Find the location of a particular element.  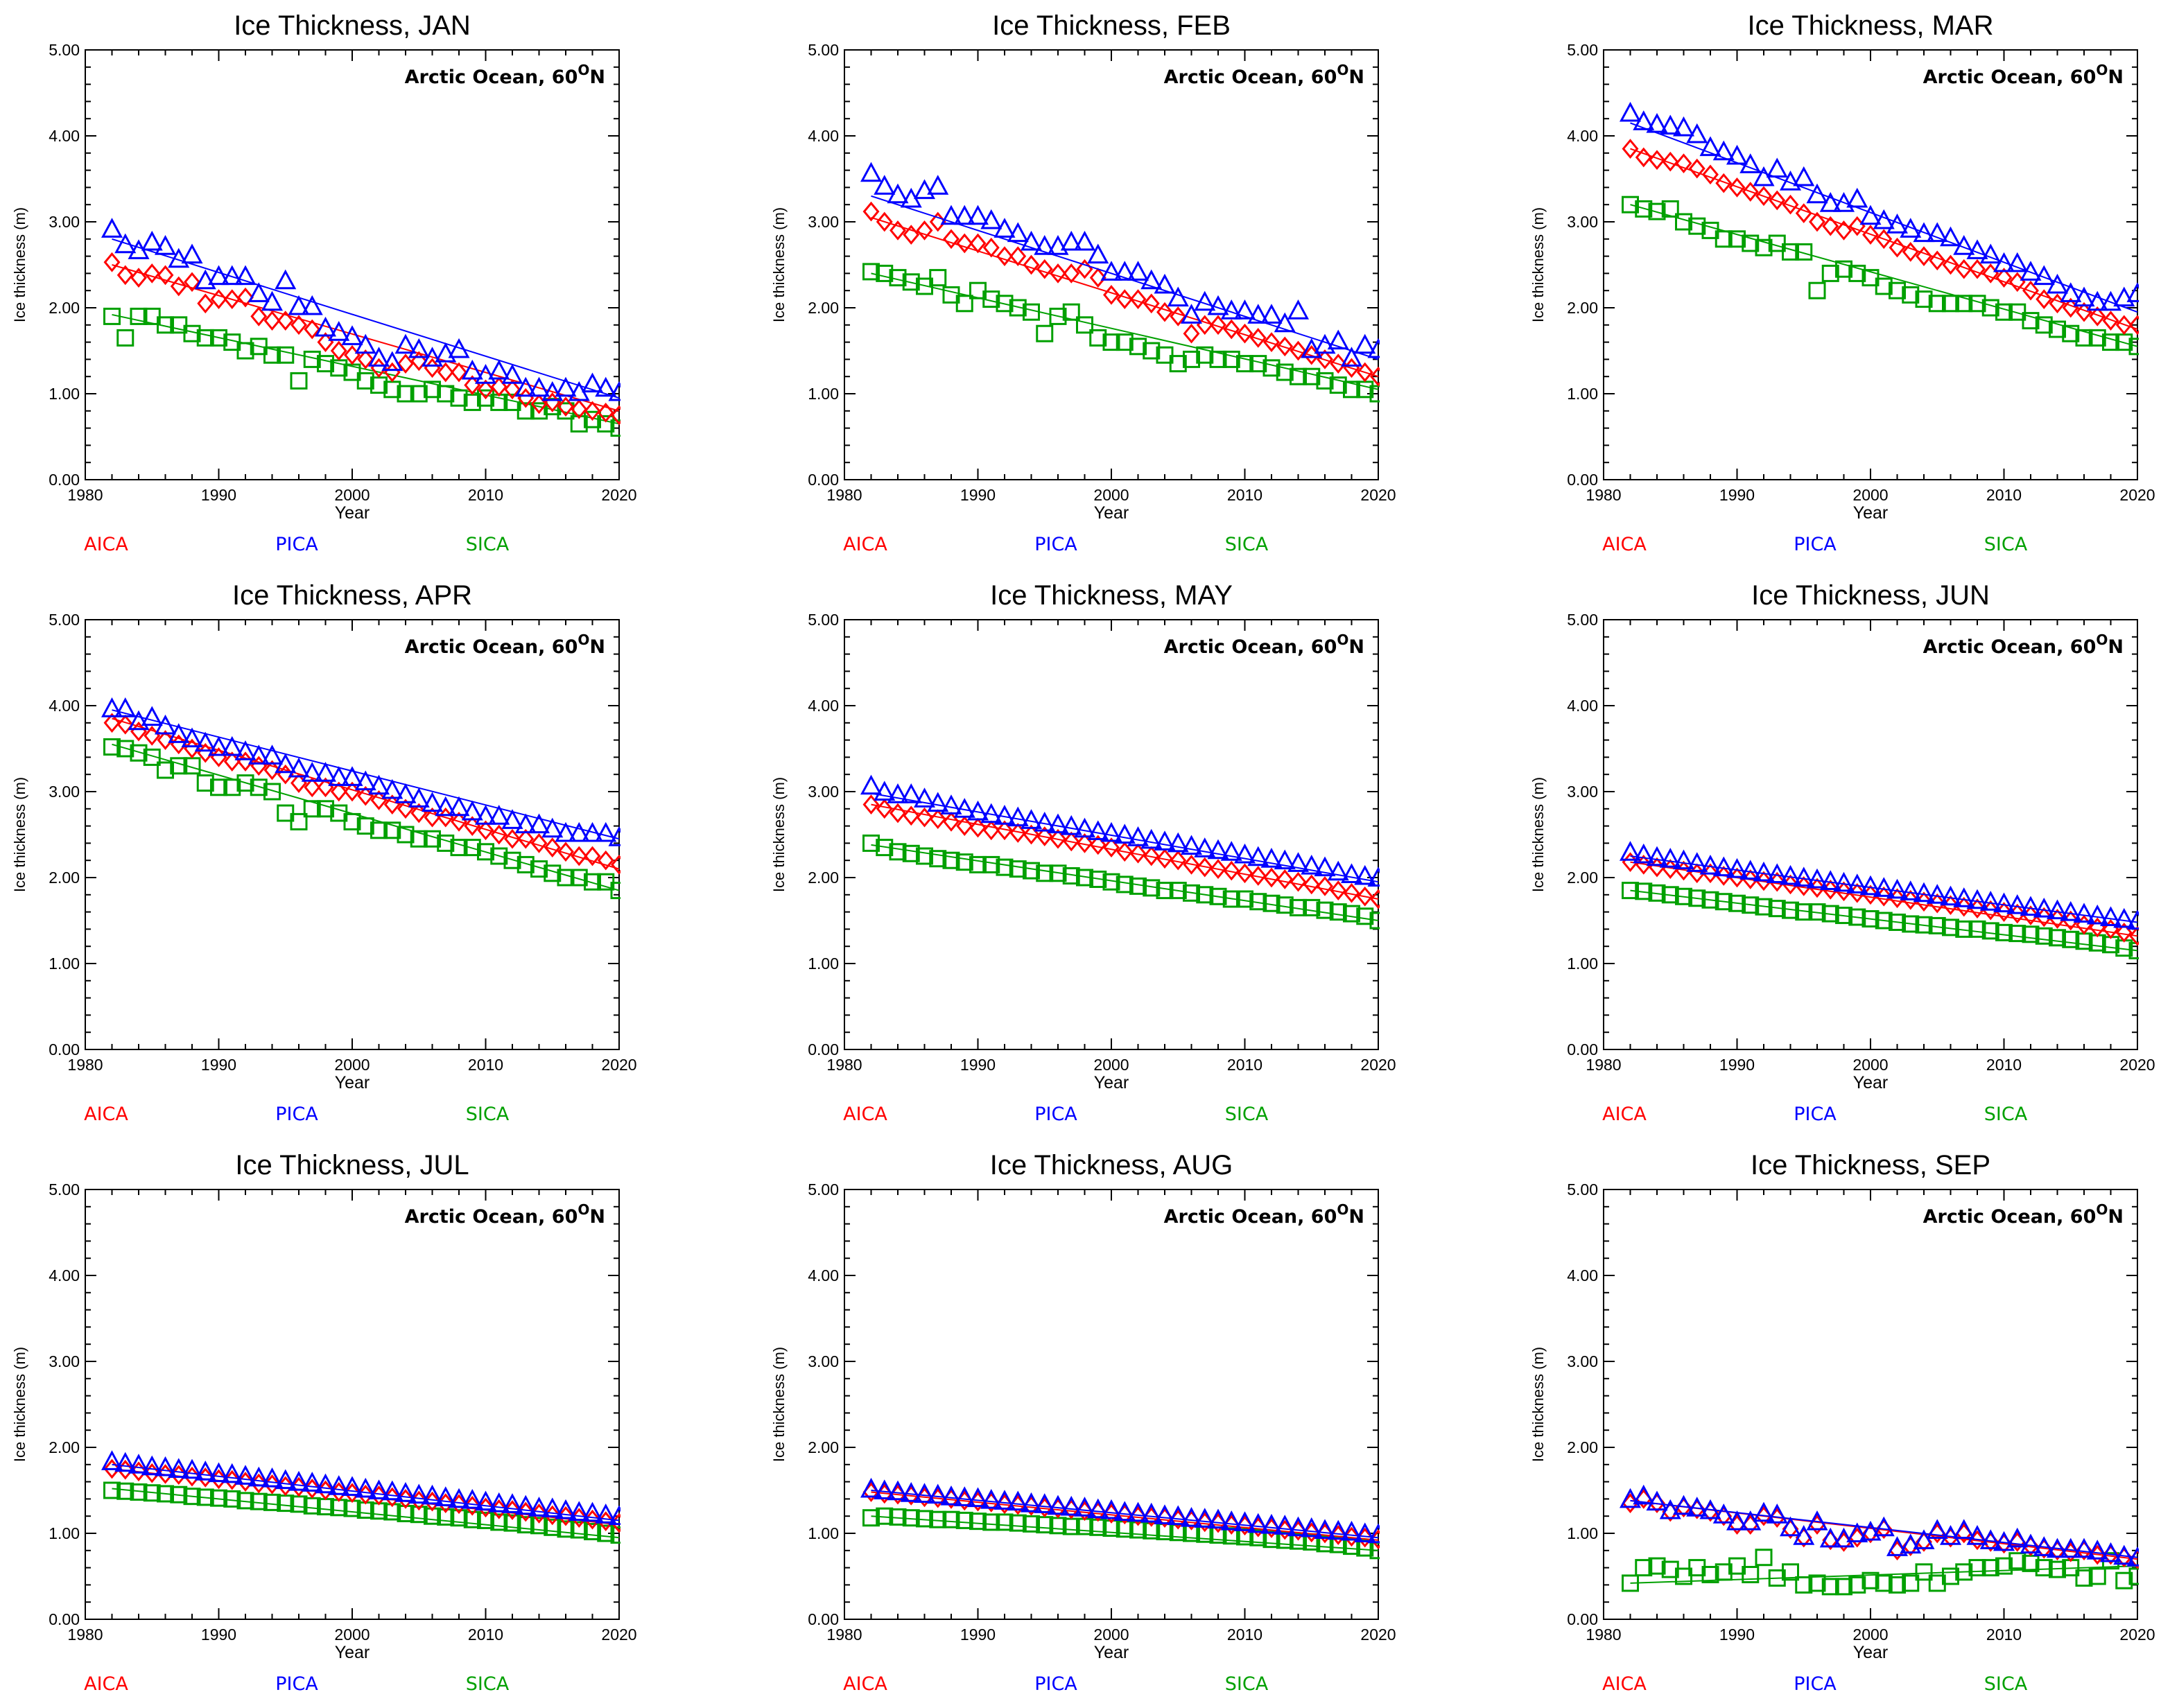

annotation-degree-sup: O is located at coordinates (2102, 639).